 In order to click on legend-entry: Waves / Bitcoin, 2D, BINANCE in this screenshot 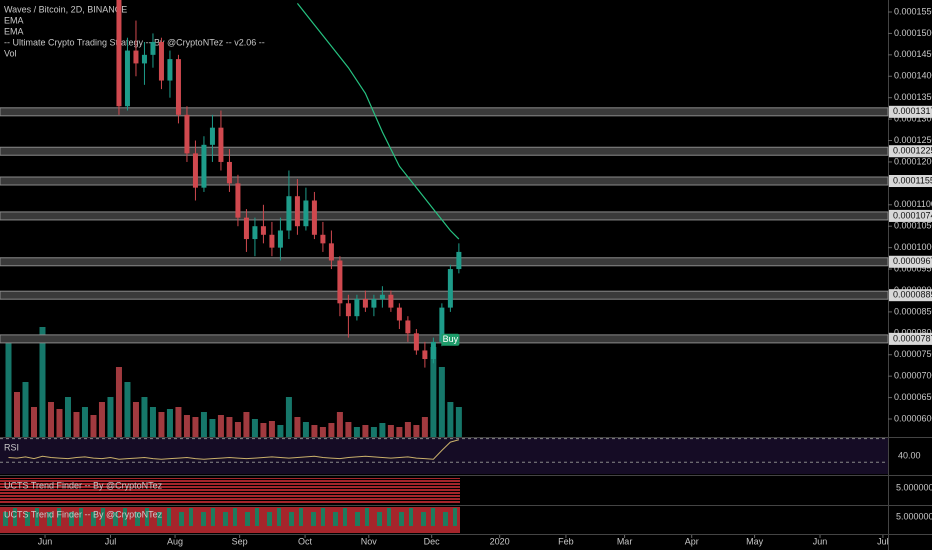, I will do `click(65, 9)`.